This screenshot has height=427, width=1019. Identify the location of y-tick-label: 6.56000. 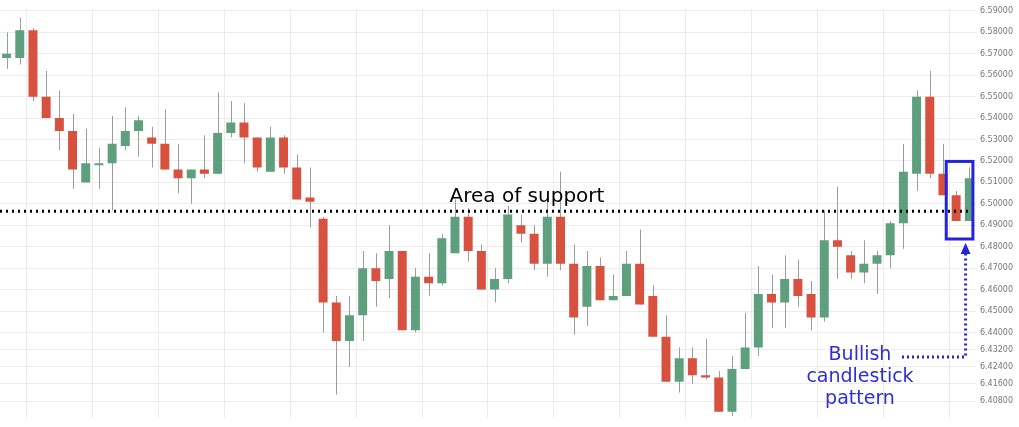
(996, 75).